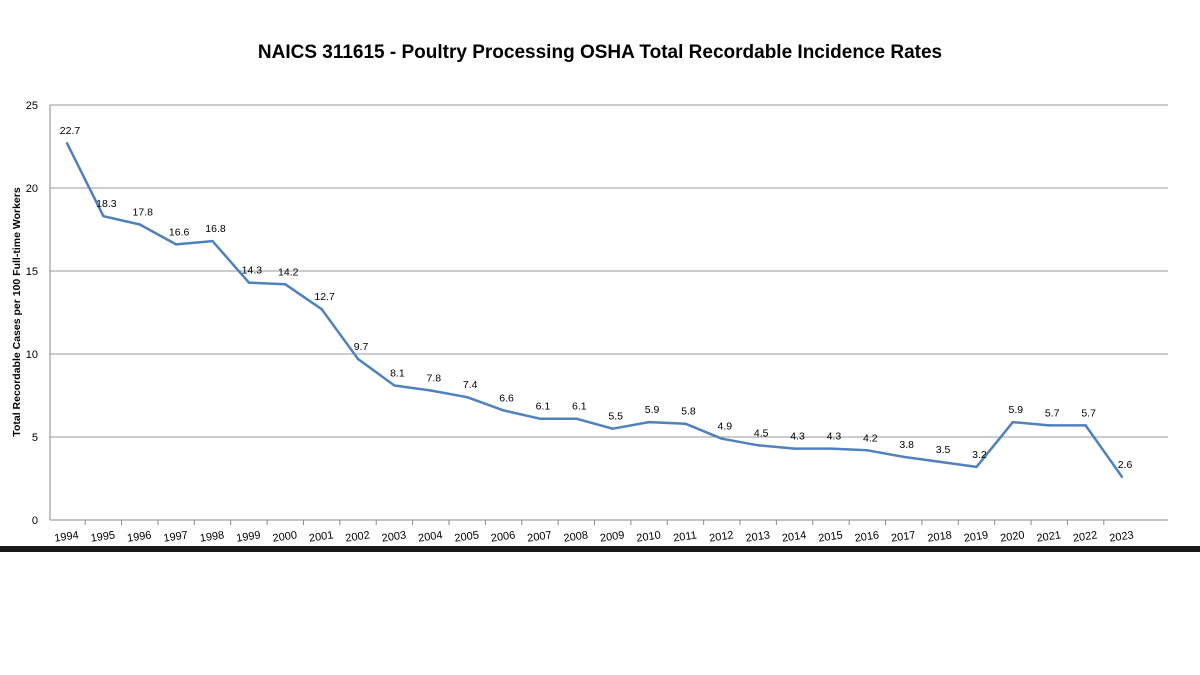 This screenshot has height=675, width=1200. Describe the element at coordinates (103, 536) in the screenshot. I see `x-tick-label: 1995` at that location.